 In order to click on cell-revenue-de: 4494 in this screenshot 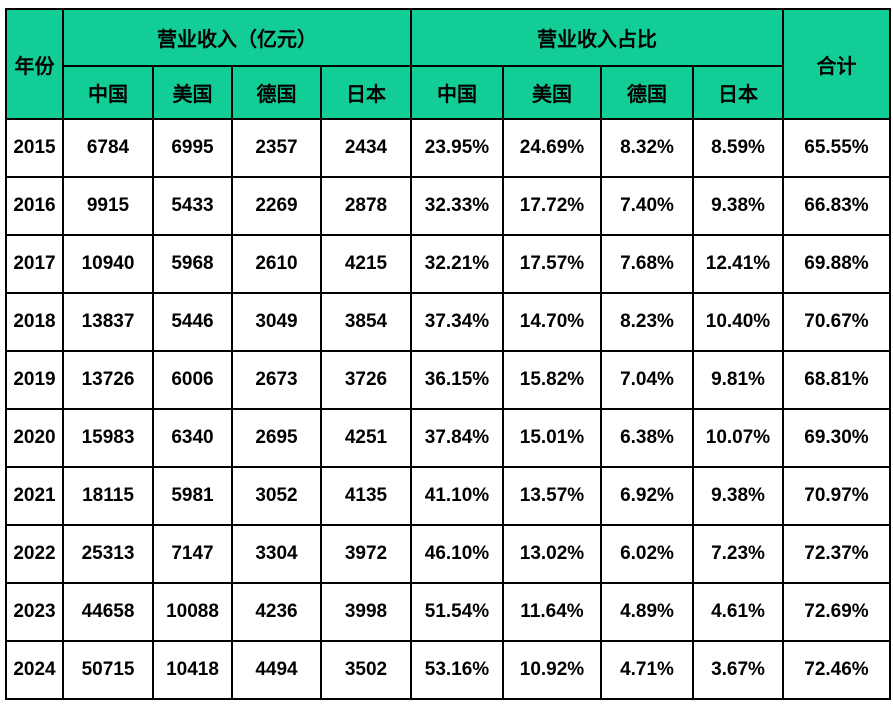, I will do `click(276, 670)`.